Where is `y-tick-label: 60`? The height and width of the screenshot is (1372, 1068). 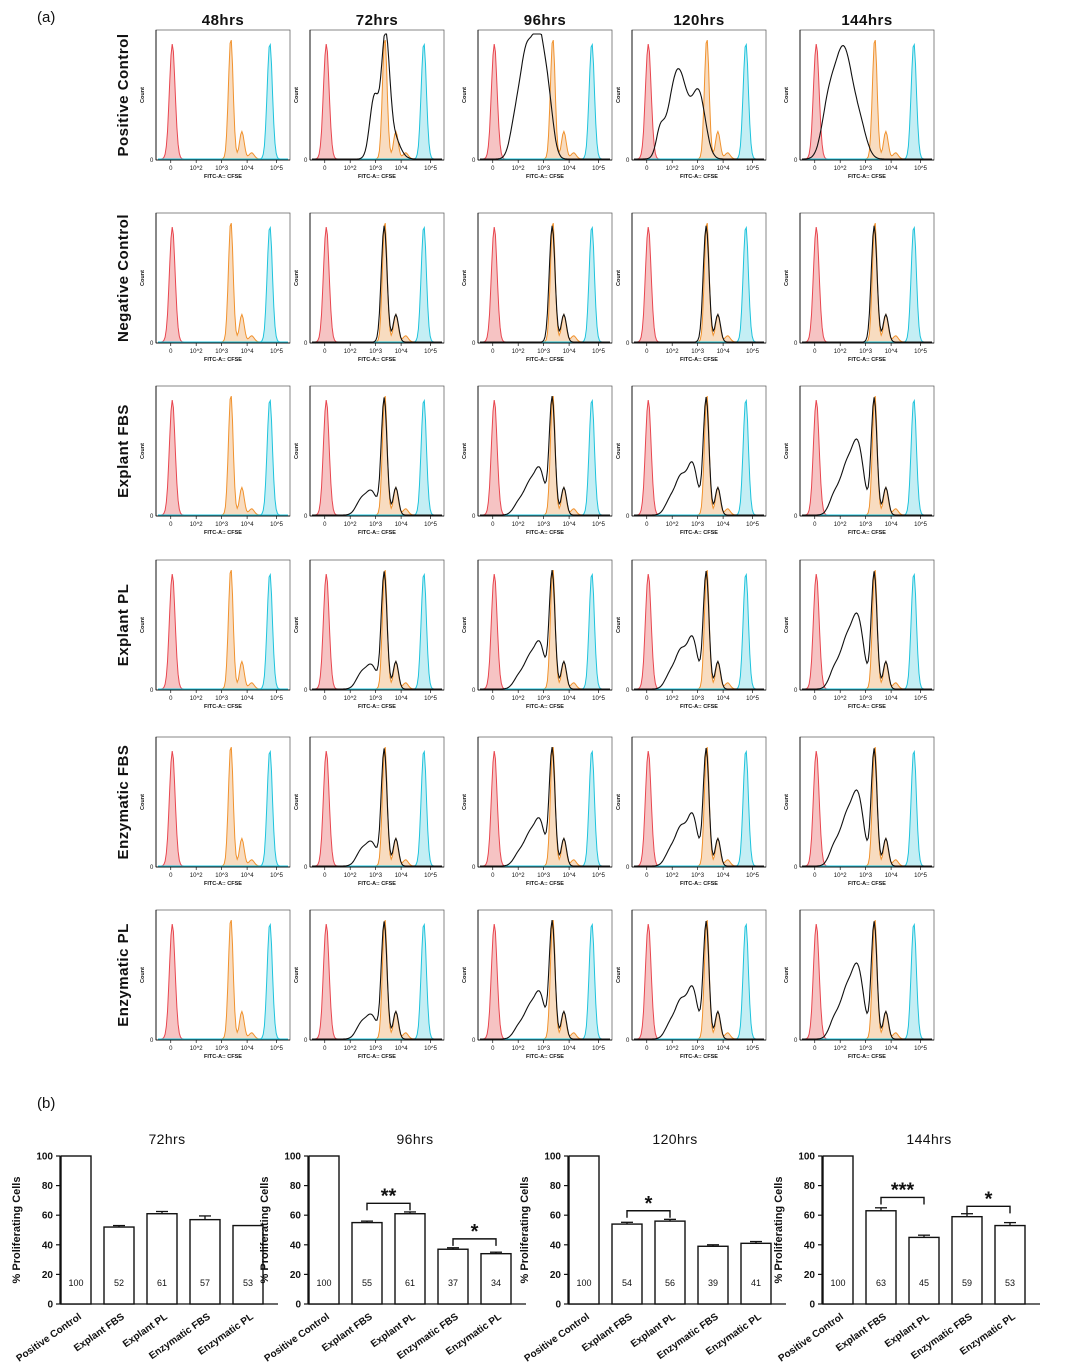
y-tick-label: 60 is located at coordinates (556, 1216).